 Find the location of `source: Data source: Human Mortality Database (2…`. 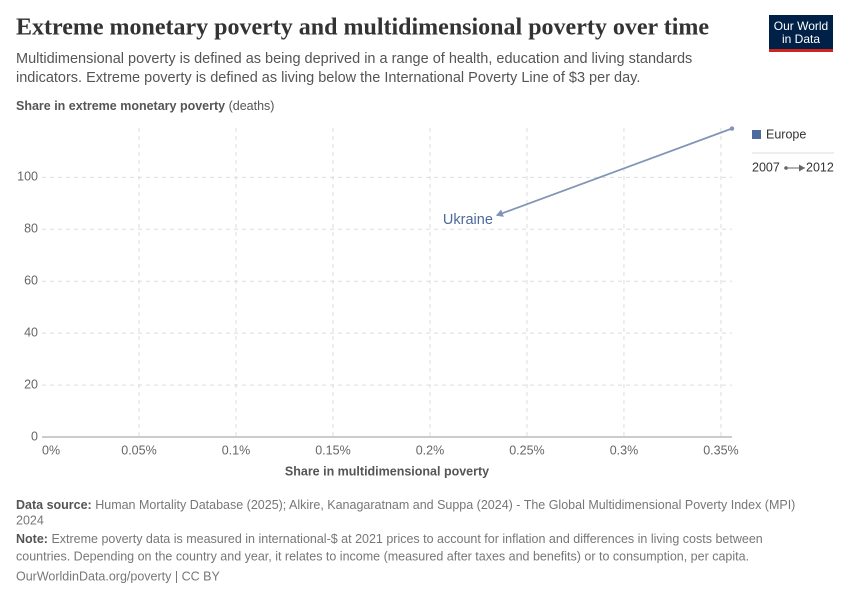

source: Data source: Human Mortality Database (2… is located at coordinates (405, 505).